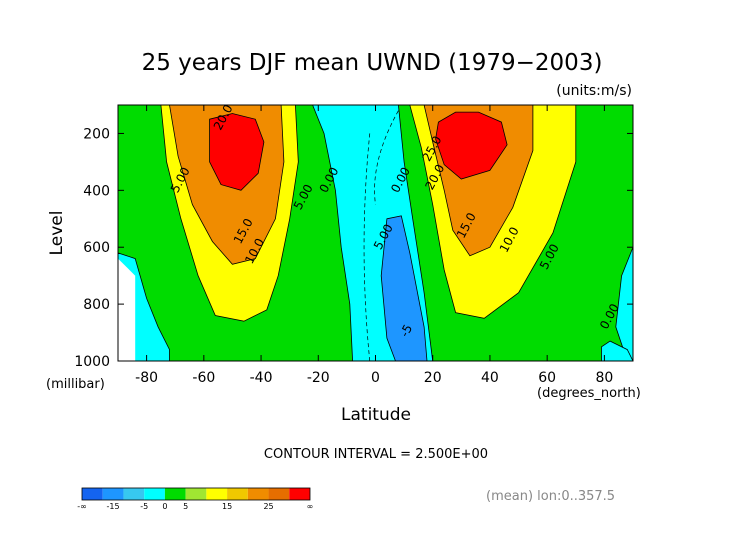 This screenshot has height=537, width=752. I want to click on x-unit-label: (degrees_north), so click(589, 393).